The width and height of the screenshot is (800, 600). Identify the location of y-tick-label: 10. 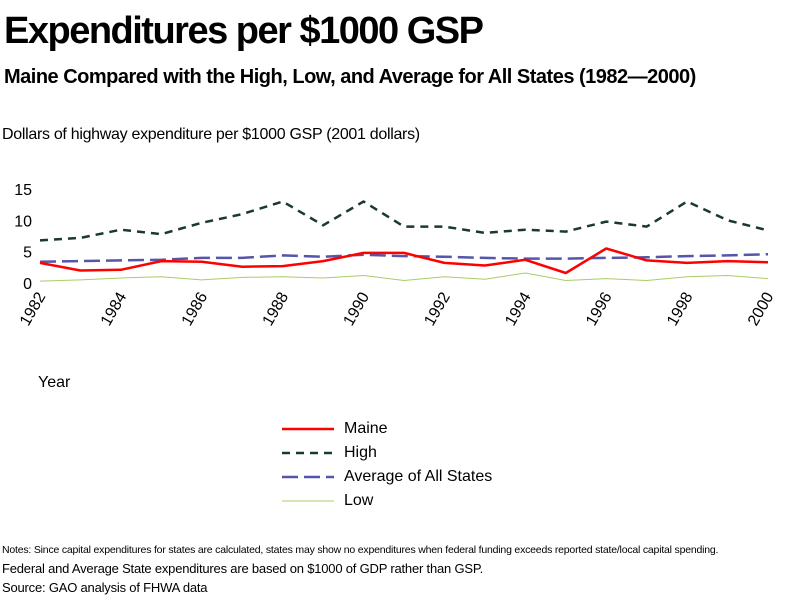
(23, 221).